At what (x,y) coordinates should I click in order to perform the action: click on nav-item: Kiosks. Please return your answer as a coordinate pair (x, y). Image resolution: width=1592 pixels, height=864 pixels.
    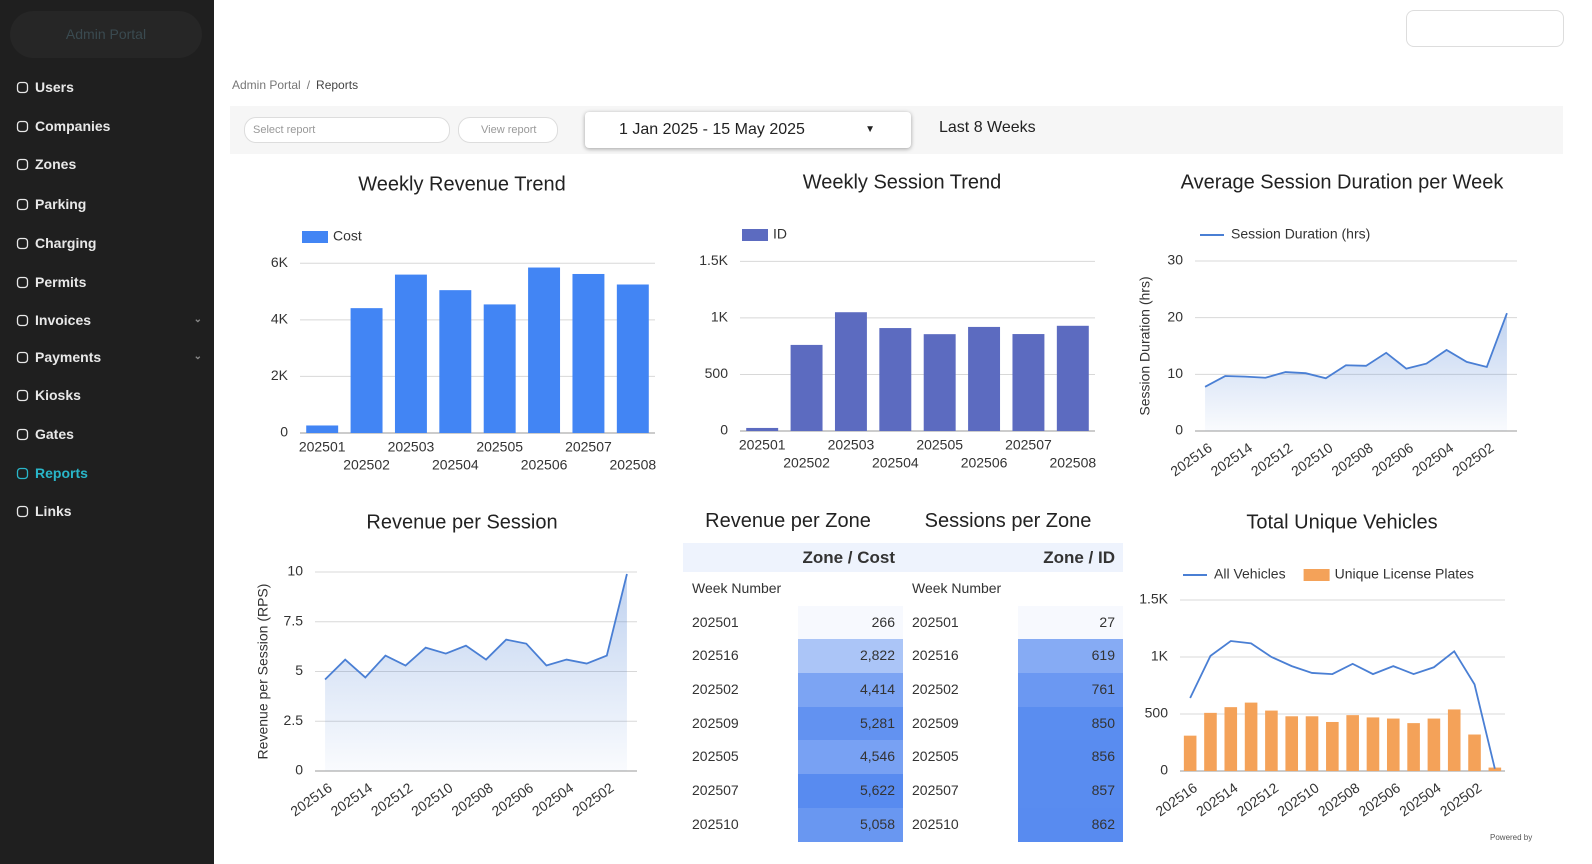
    Looking at the image, I should click on (109, 395).